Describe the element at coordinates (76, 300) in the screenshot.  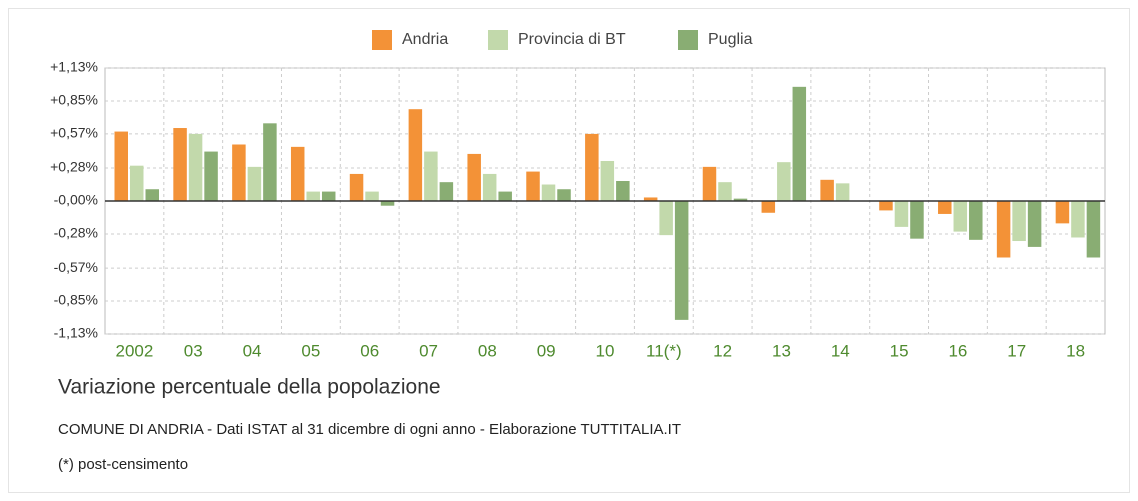
I see `y-tick-label: -0,85%` at that location.